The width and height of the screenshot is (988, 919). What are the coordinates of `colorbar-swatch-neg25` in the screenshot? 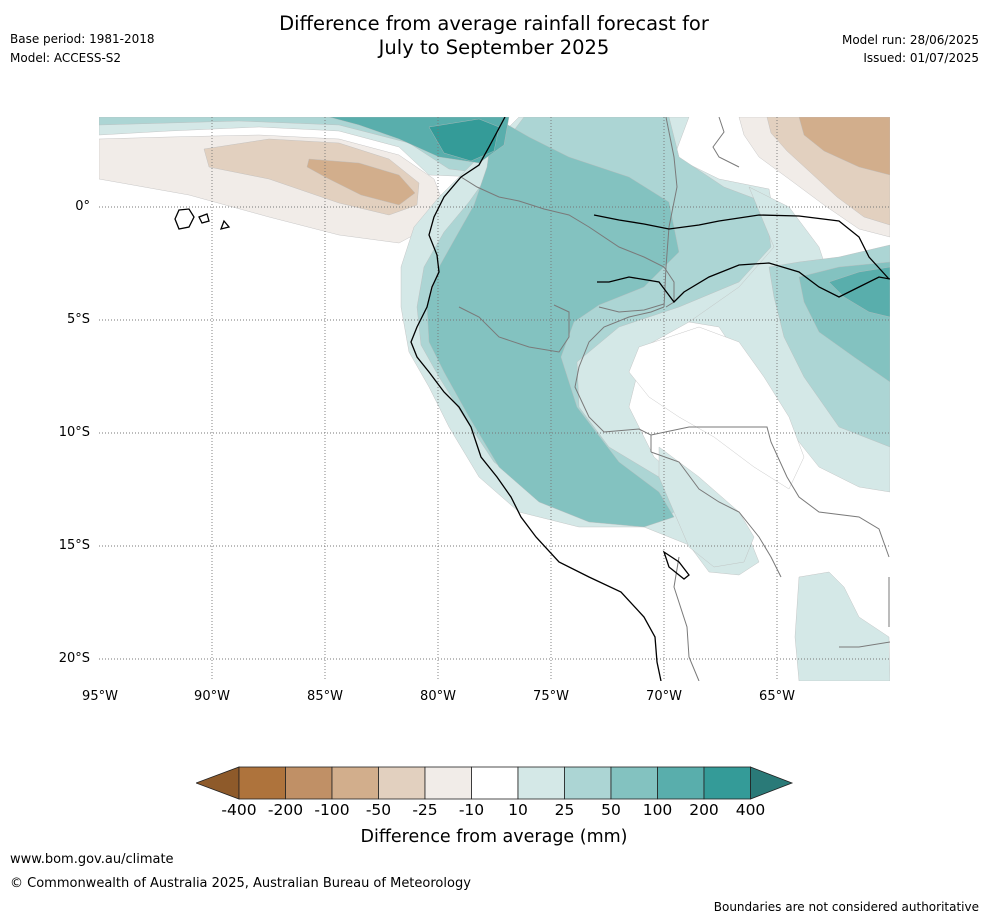 It's located at (402, 783).